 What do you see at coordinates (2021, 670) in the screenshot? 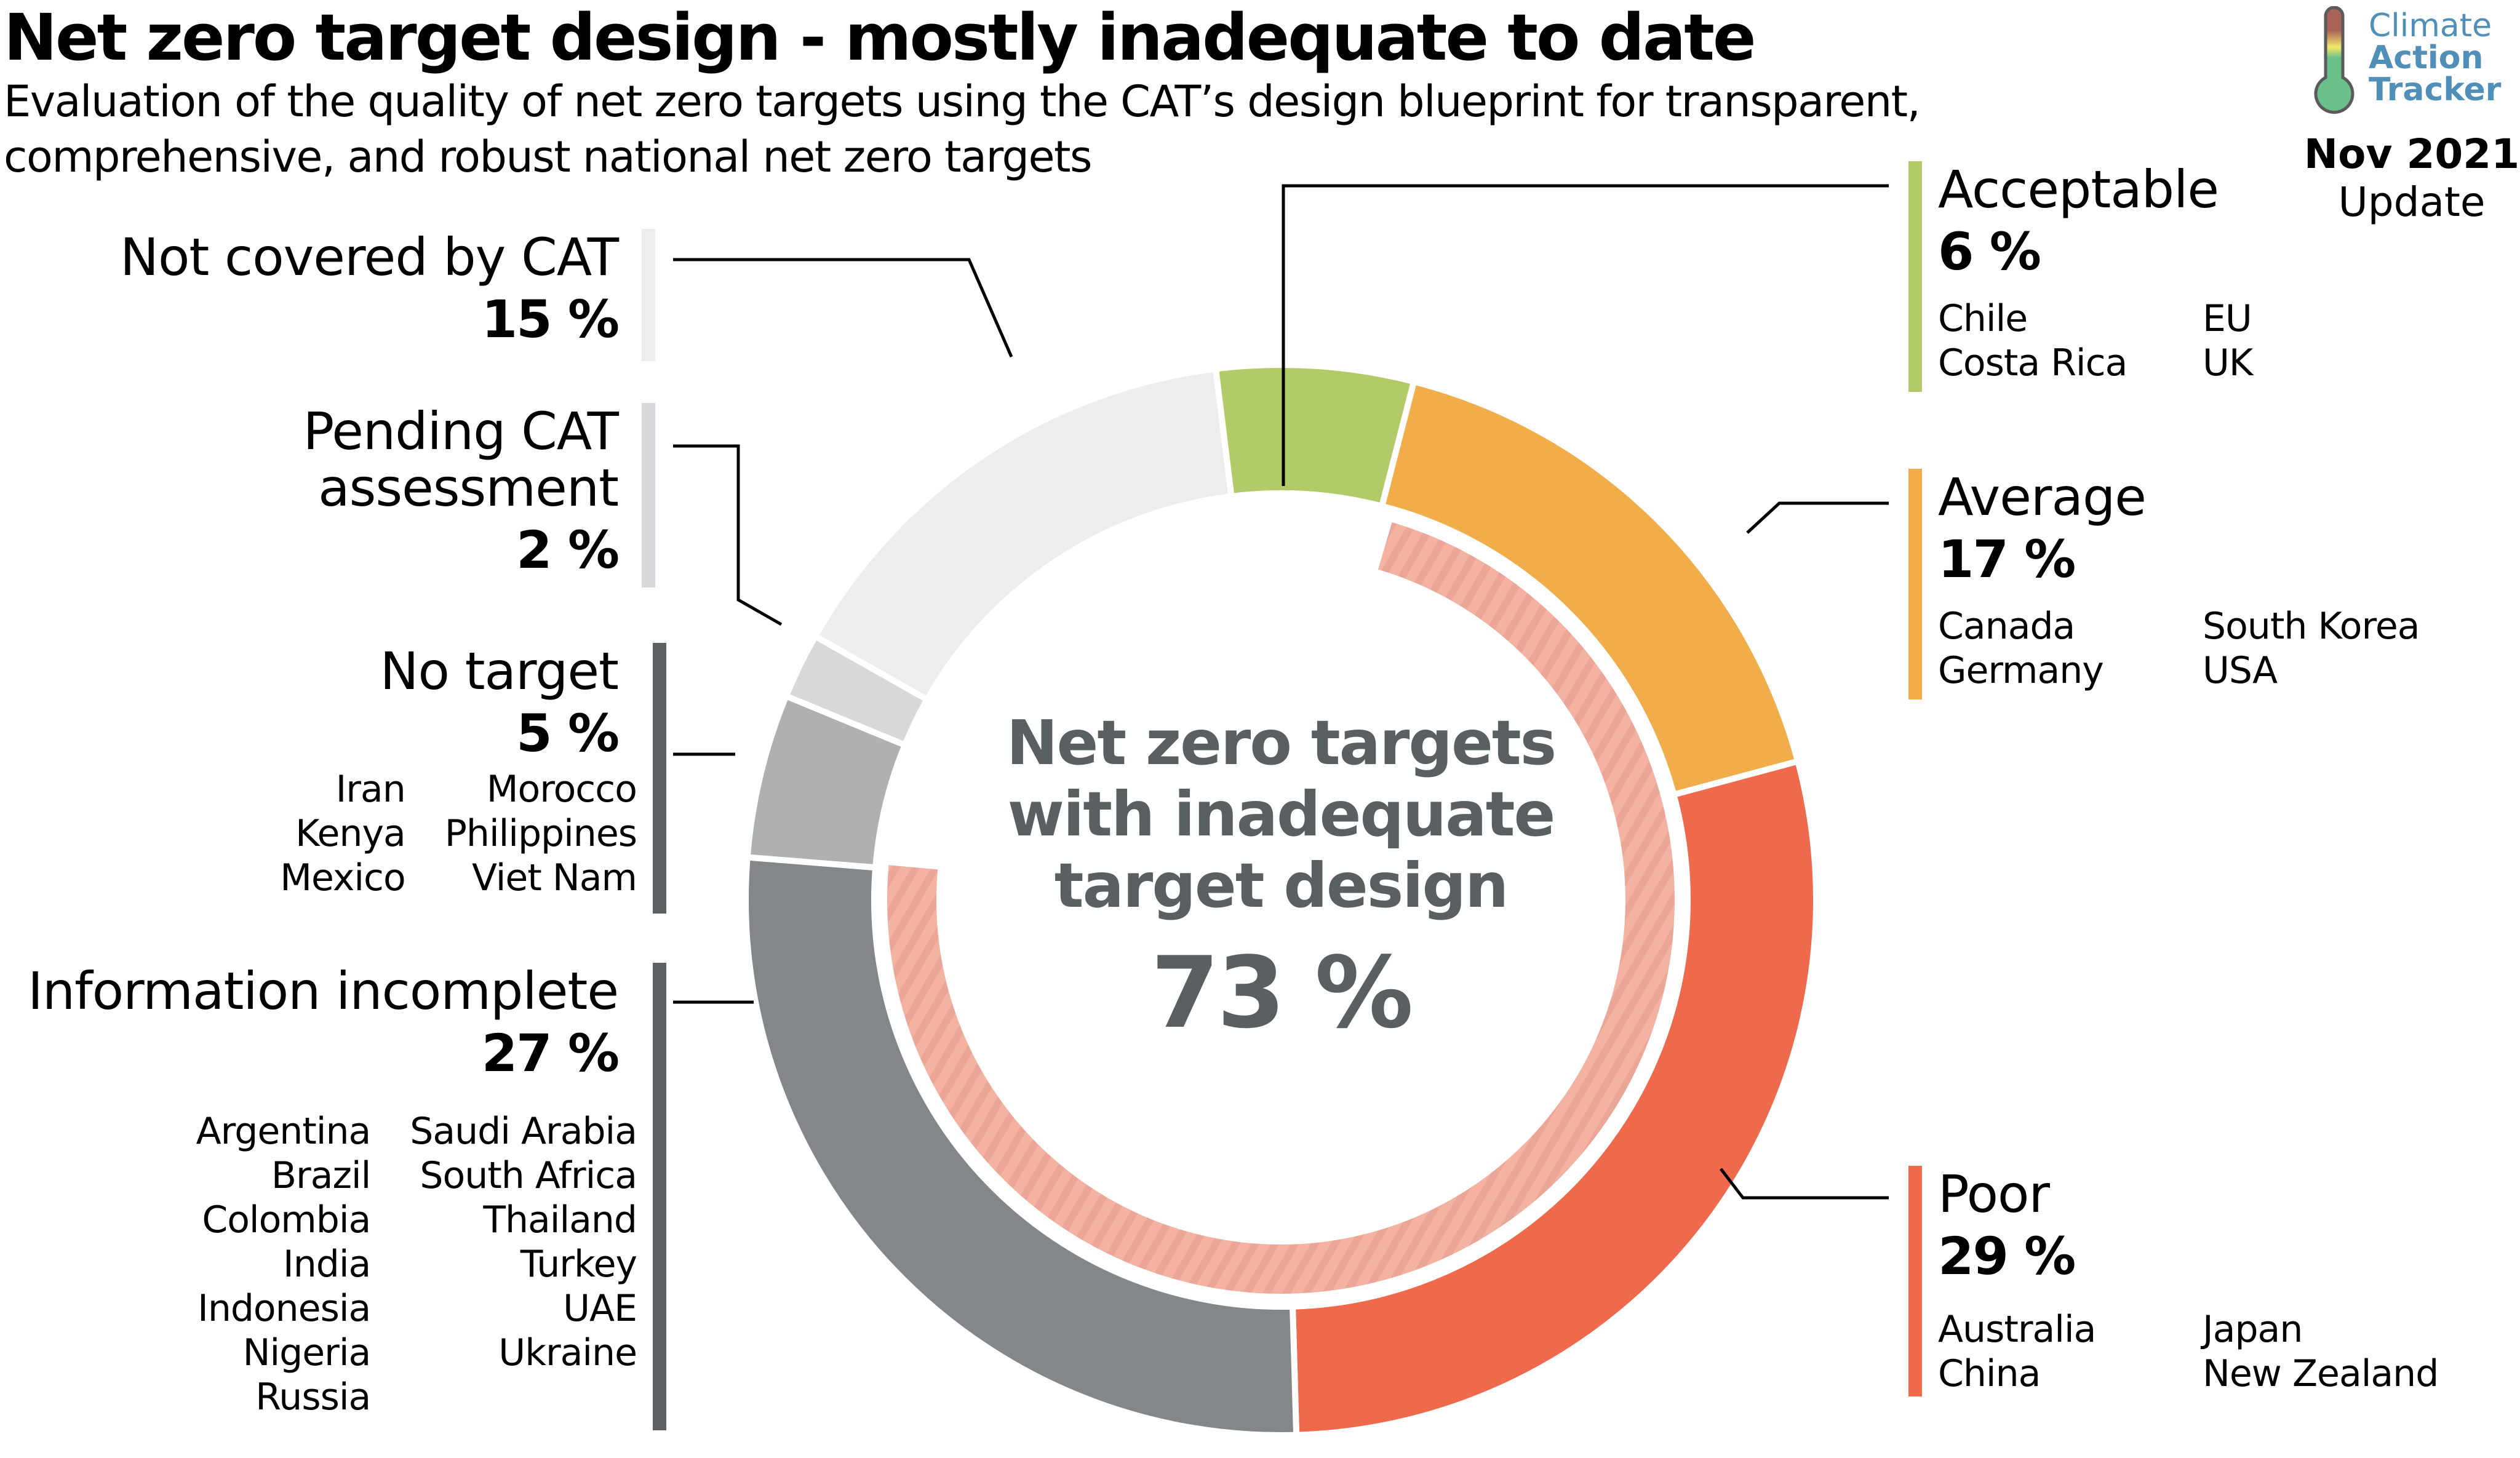
I see `country-item: Germany` at bounding box center [2021, 670].